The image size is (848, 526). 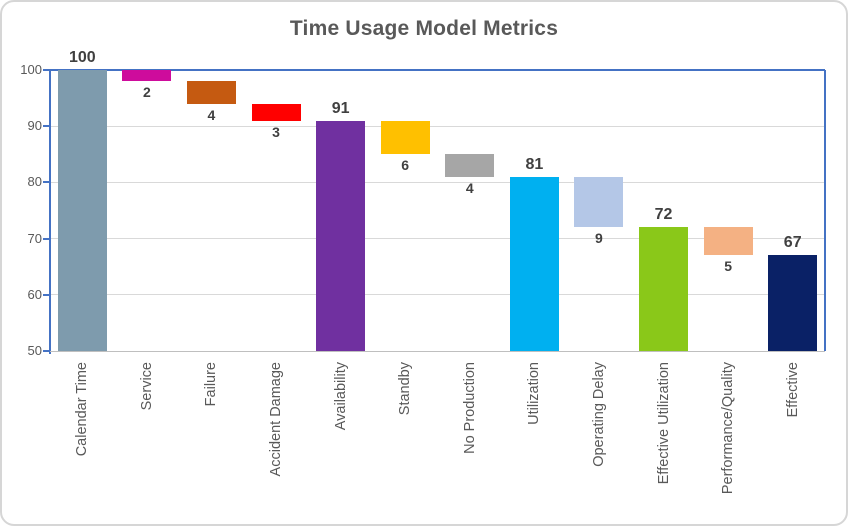 What do you see at coordinates (599, 202) in the screenshot?
I see `bar-operating-delay` at bounding box center [599, 202].